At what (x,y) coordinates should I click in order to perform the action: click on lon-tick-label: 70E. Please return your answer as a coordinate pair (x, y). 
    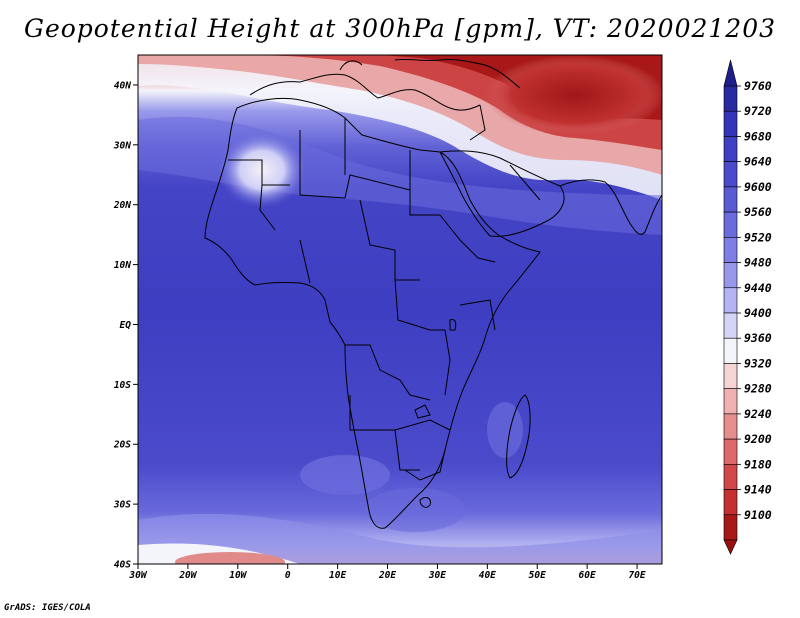
    Looking at the image, I should click on (636, 575).